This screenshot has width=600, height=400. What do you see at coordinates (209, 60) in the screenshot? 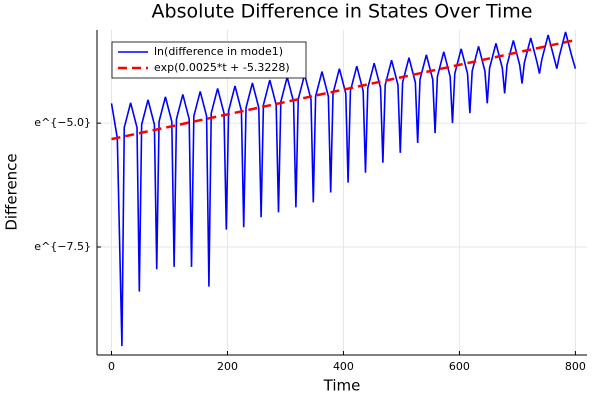
I see `legend-box` at bounding box center [209, 60].